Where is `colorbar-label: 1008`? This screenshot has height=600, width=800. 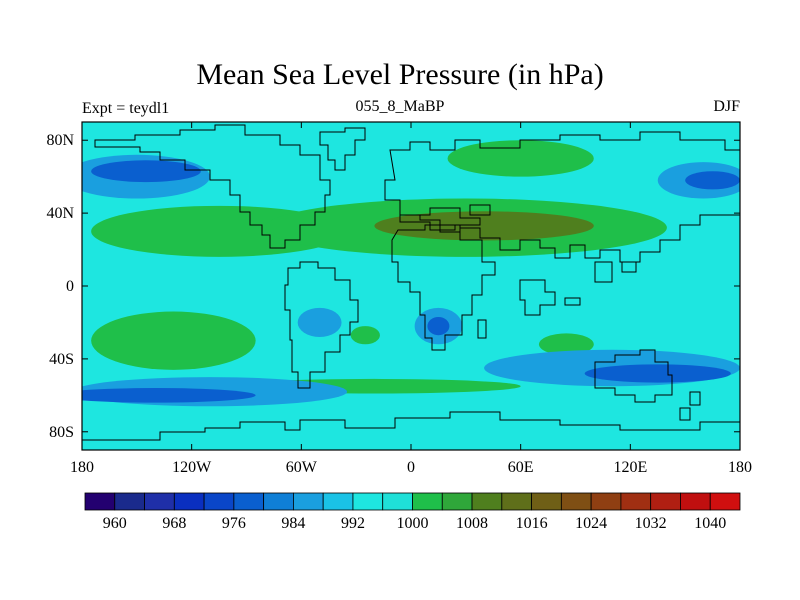
colorbar-label: 1008 is located at coordinates (472, 523).